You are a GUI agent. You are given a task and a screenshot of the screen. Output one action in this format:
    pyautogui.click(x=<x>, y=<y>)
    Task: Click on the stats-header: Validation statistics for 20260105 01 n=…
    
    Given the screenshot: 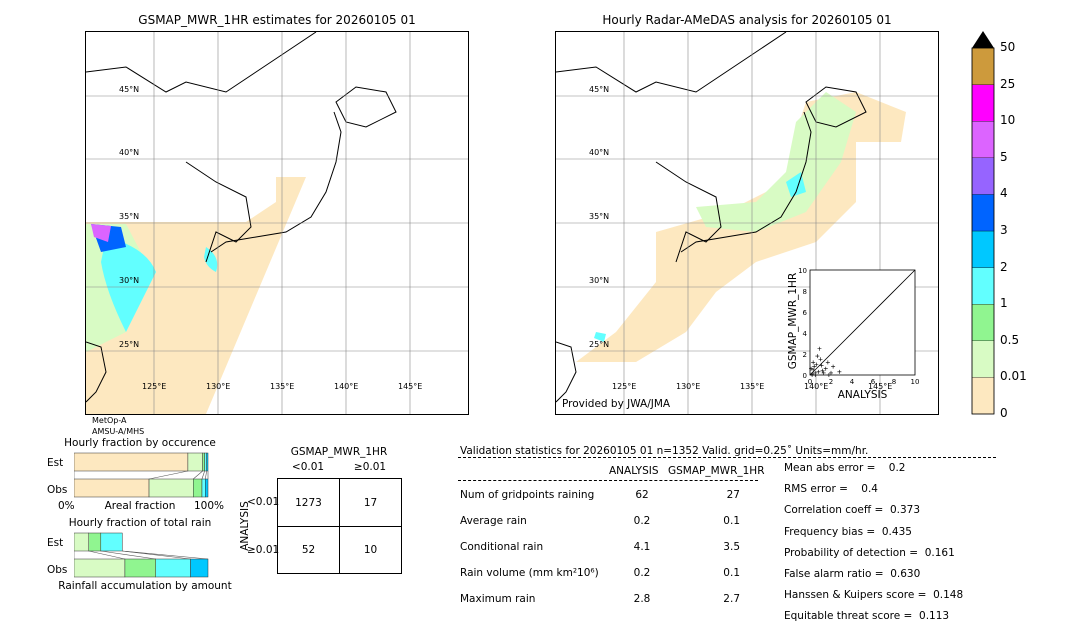 What is the action you would take?
    pyautogui.click(x=664, y=451)
    